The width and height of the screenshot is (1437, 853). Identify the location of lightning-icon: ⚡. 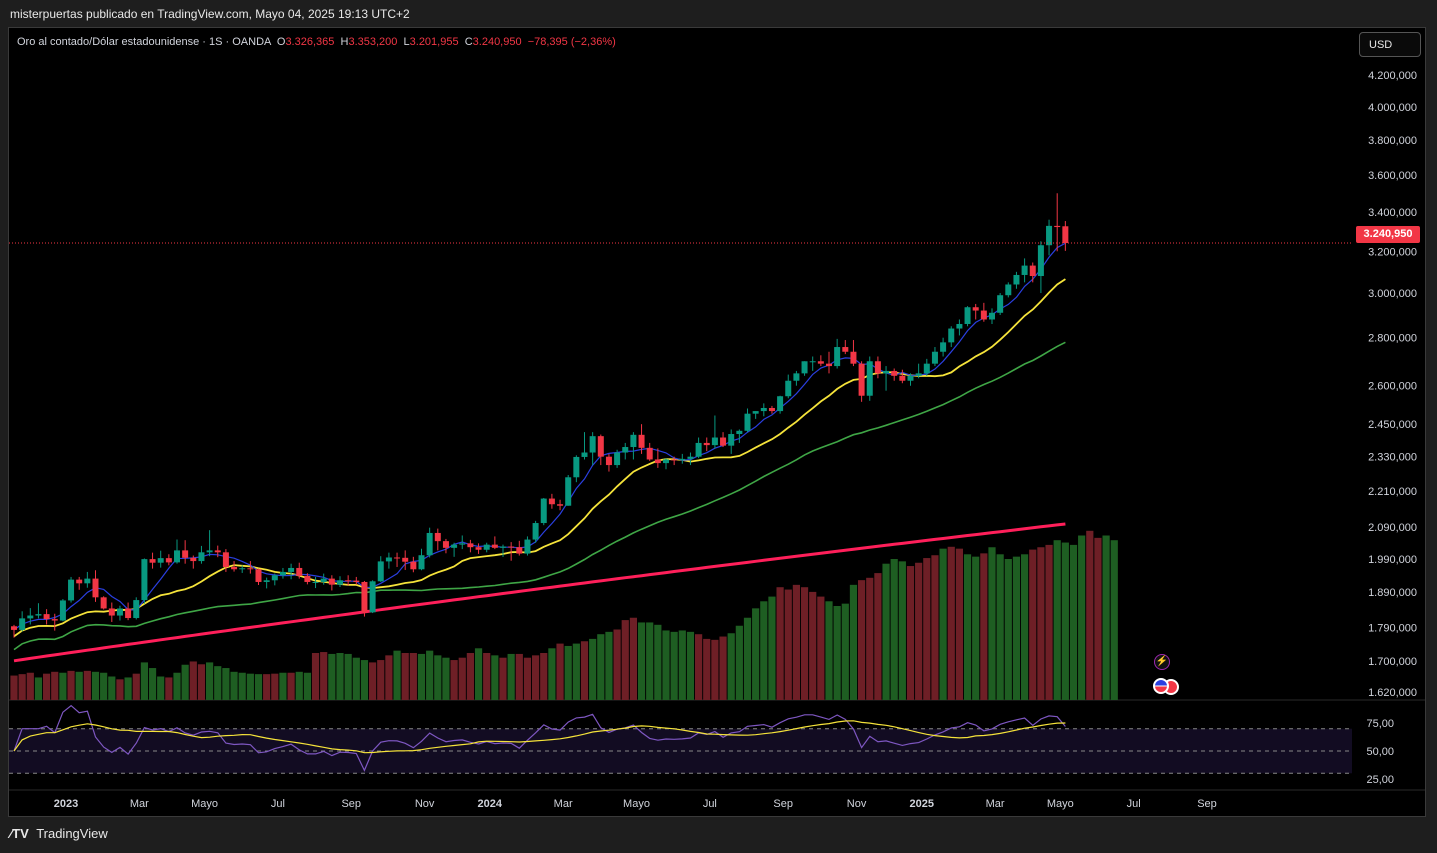
(1162, 662).